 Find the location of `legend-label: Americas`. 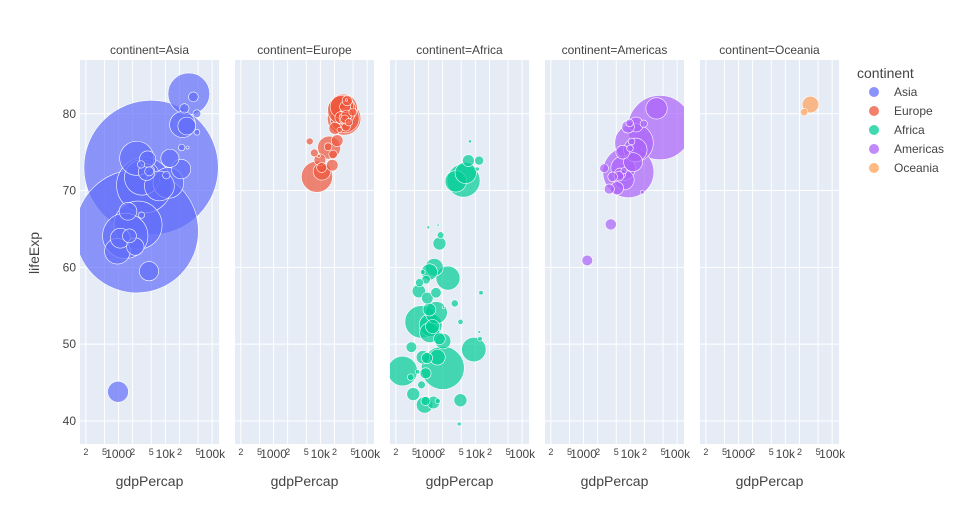

legend-label: Americas is located at coordinates (919, 149).